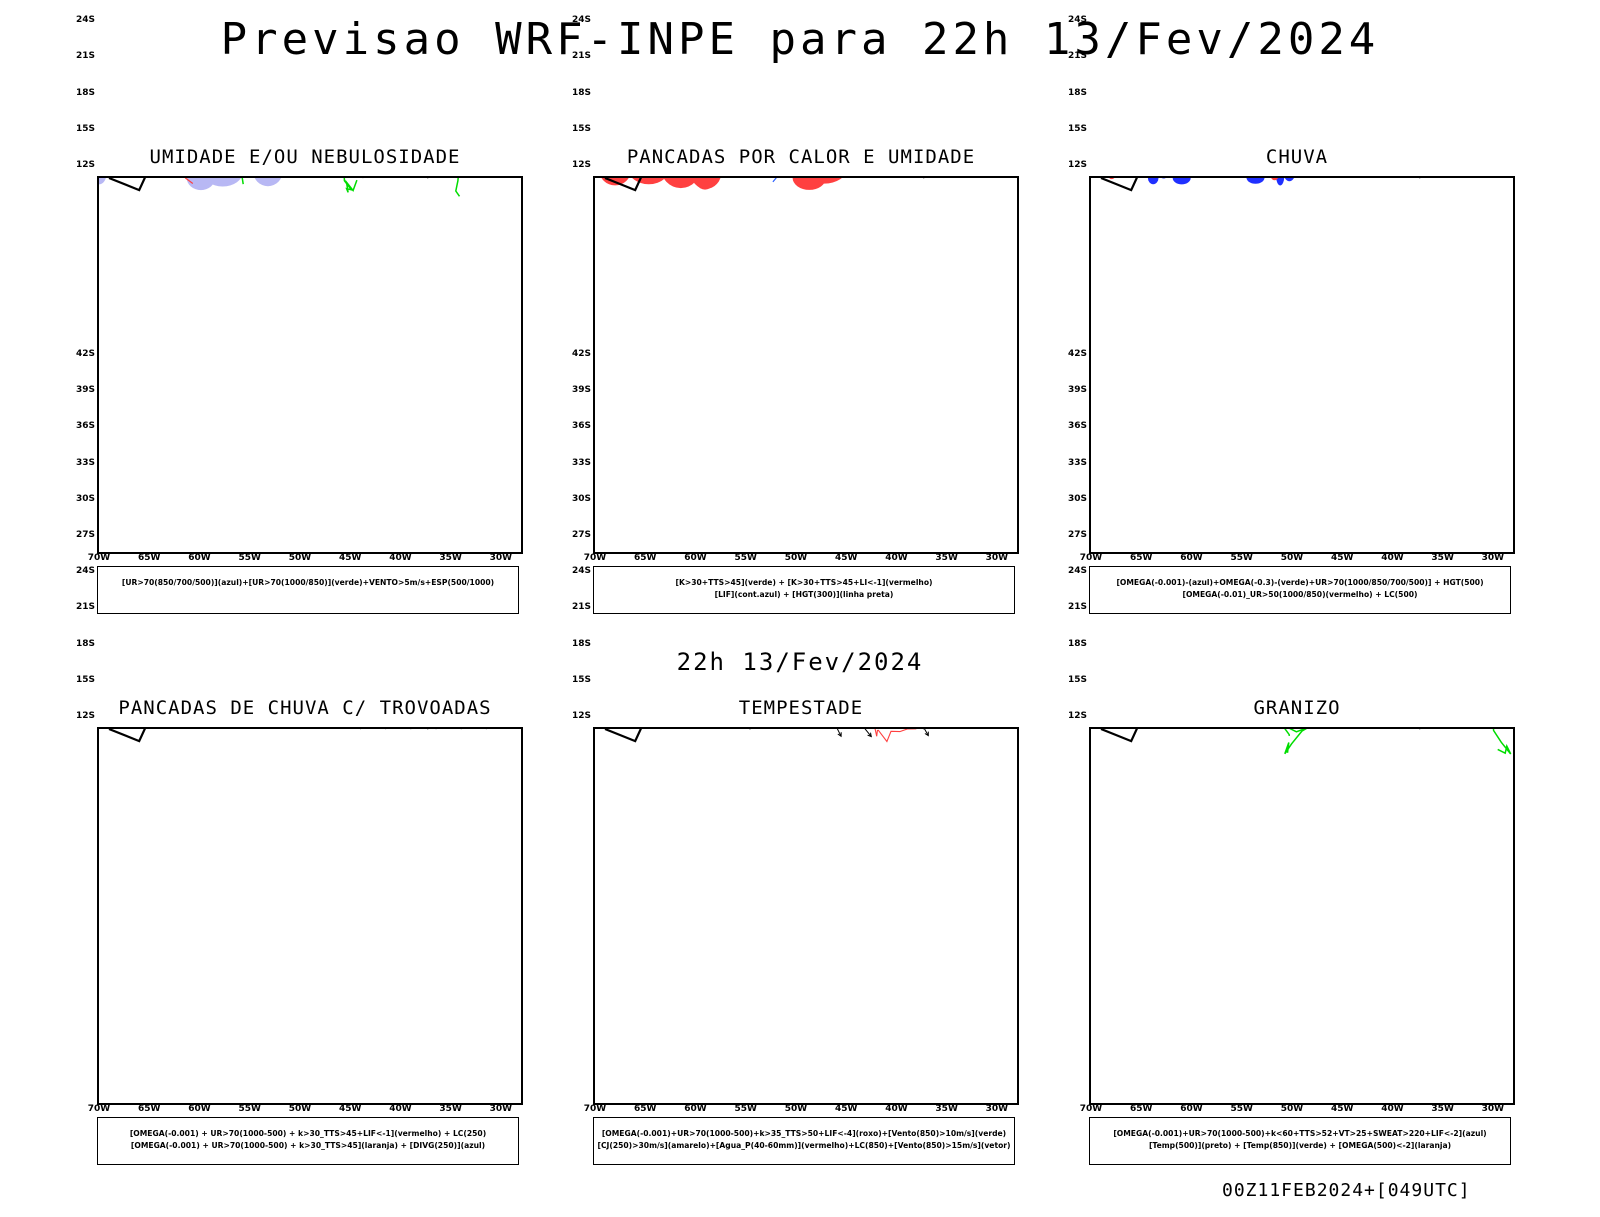 The image size is (1600, 1217). What do you see at coordinates (766, 736) in the screenshot?
I see `map-svg: 40404050` at bounding box center [766, 736].